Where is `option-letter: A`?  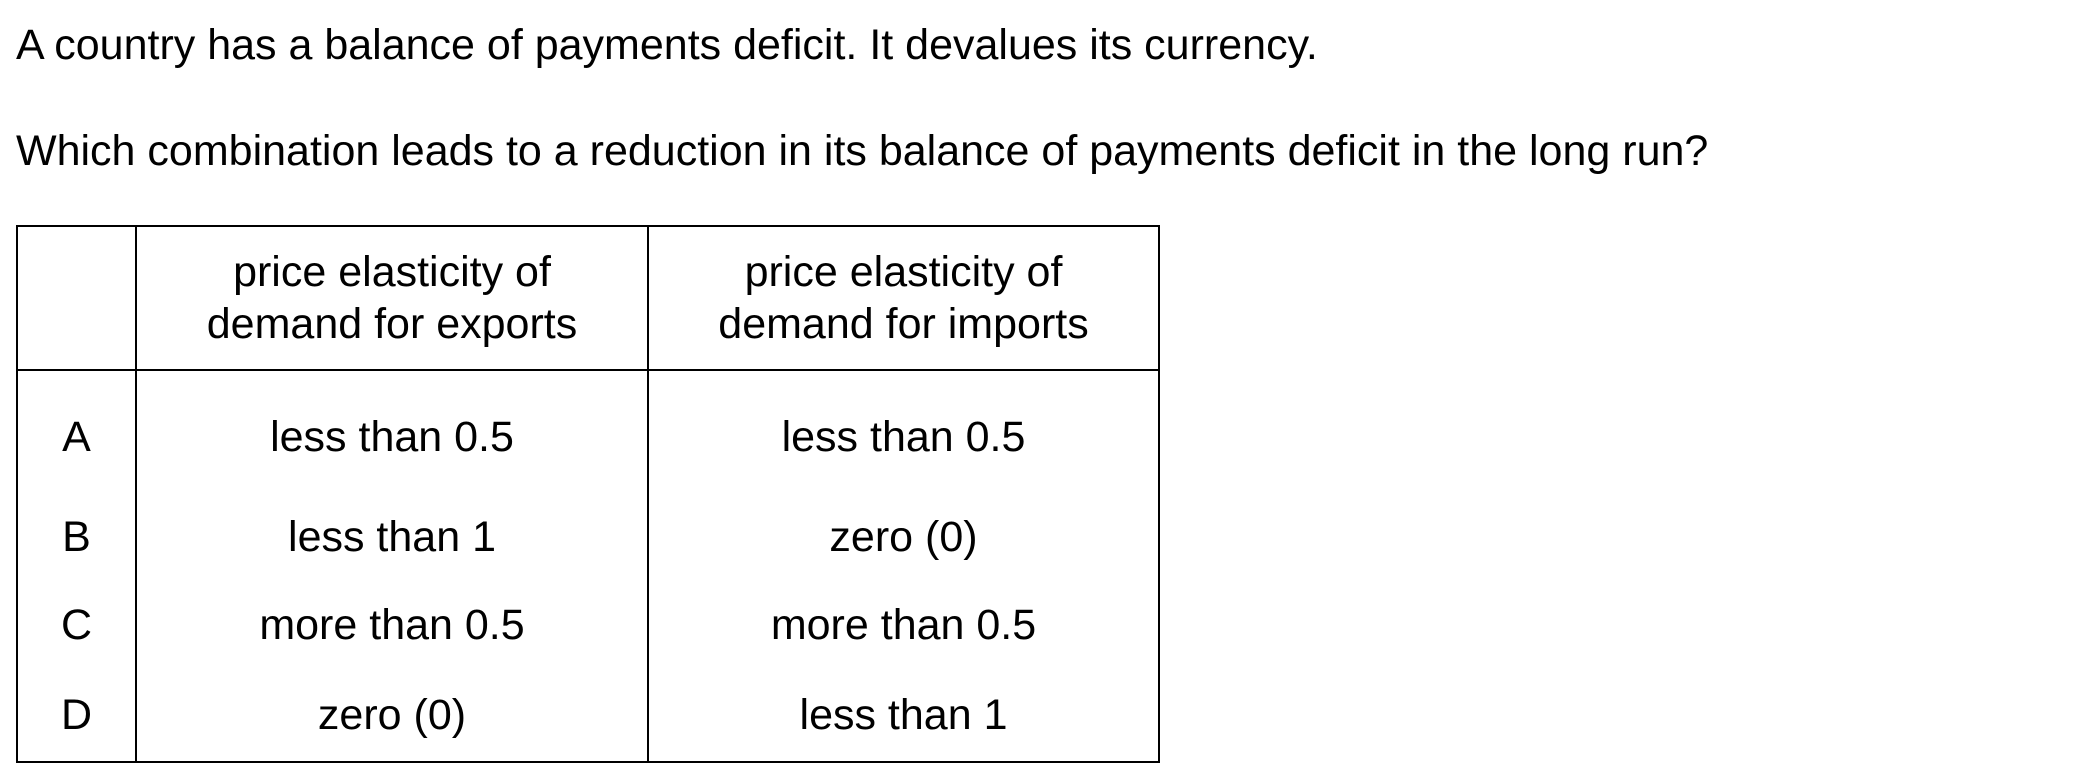
option-letter: A is located at coordinates (76, 431).